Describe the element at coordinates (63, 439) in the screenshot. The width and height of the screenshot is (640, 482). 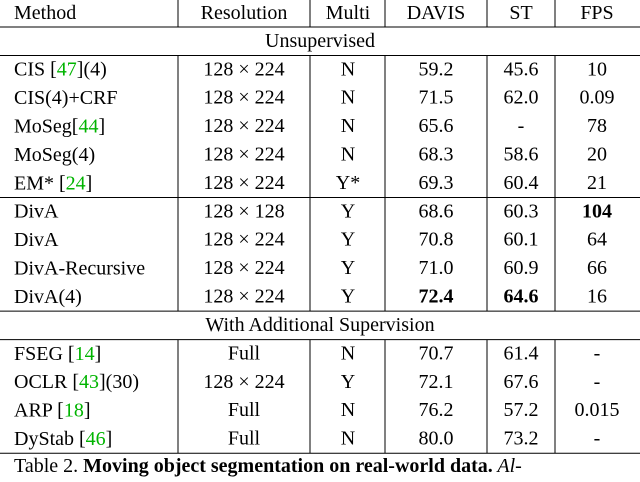
I see `method-cell: DyStab [46]` at that location.